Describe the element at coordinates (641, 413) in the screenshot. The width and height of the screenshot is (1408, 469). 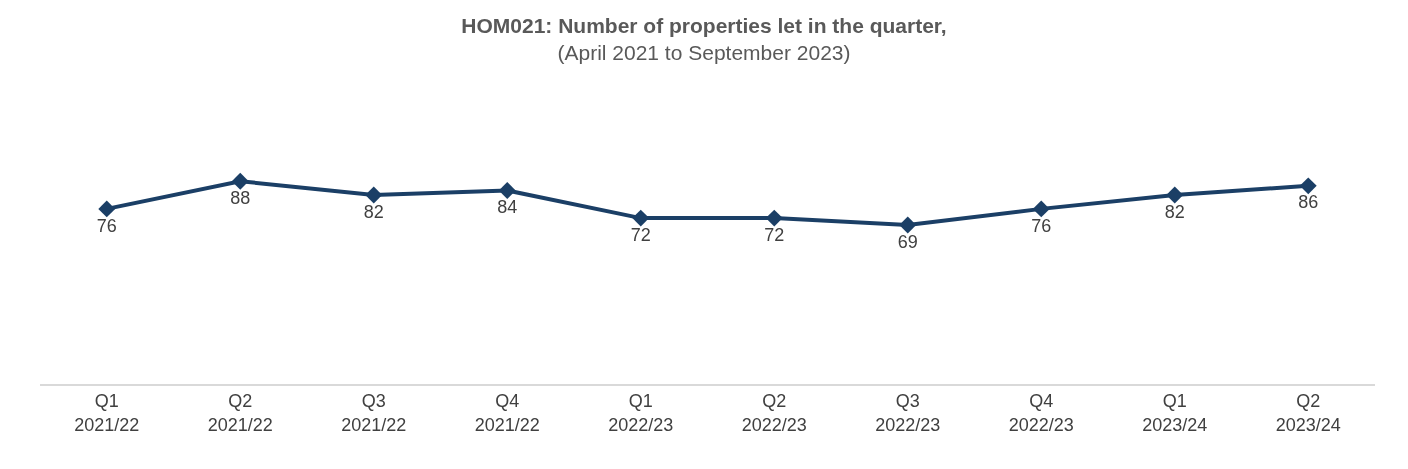
I see `x-tick-label: Q1 2022/23` at that location.